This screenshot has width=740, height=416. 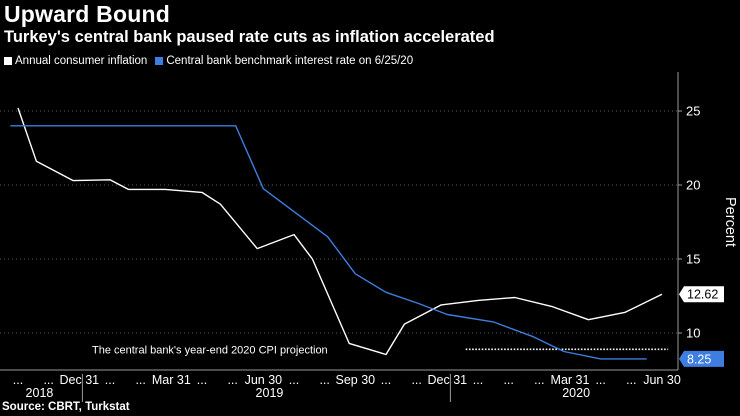 I want to click on inflation-end-label-box, so click(x=701, y=294).